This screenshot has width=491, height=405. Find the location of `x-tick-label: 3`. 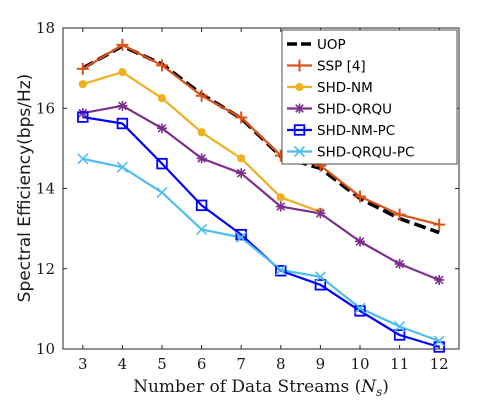

x-tick-label: 3 is located at coordinates (83, 364).